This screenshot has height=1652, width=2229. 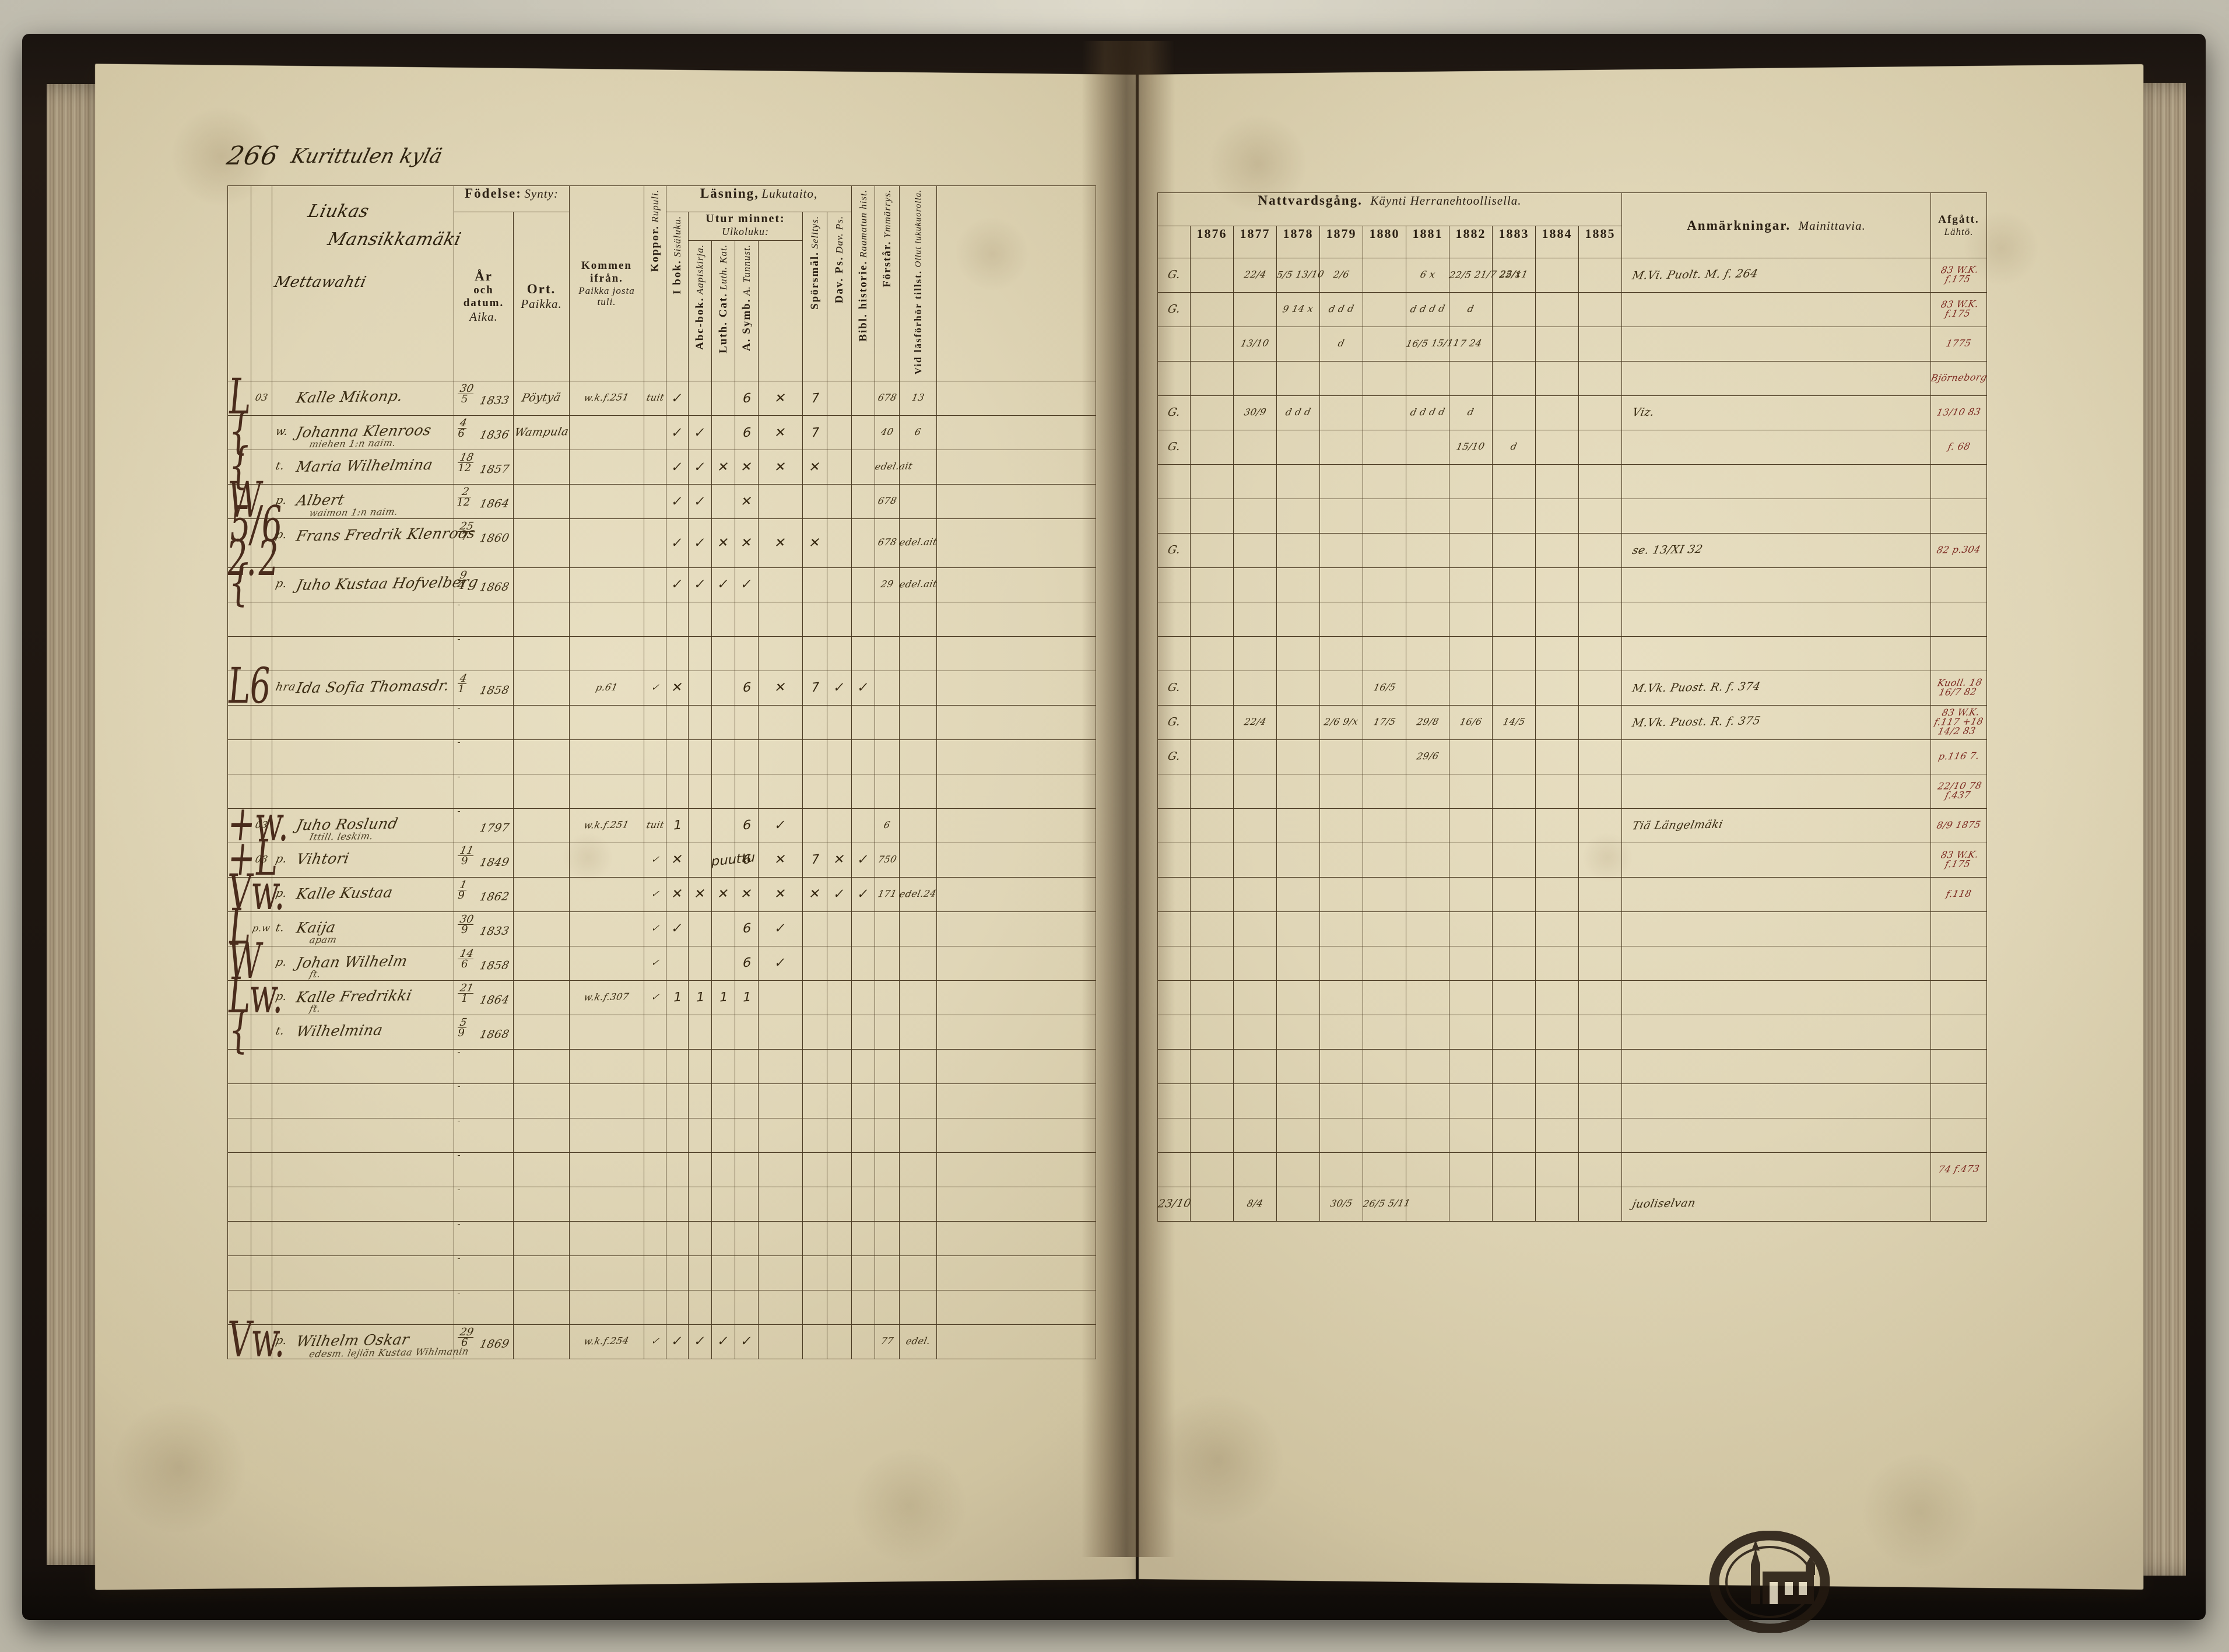 What do you see at coordinates (1433, 344) in the screenshot?
I see `communion-year-cell: 16/5 15/11` at bounding box center [1433, 344].